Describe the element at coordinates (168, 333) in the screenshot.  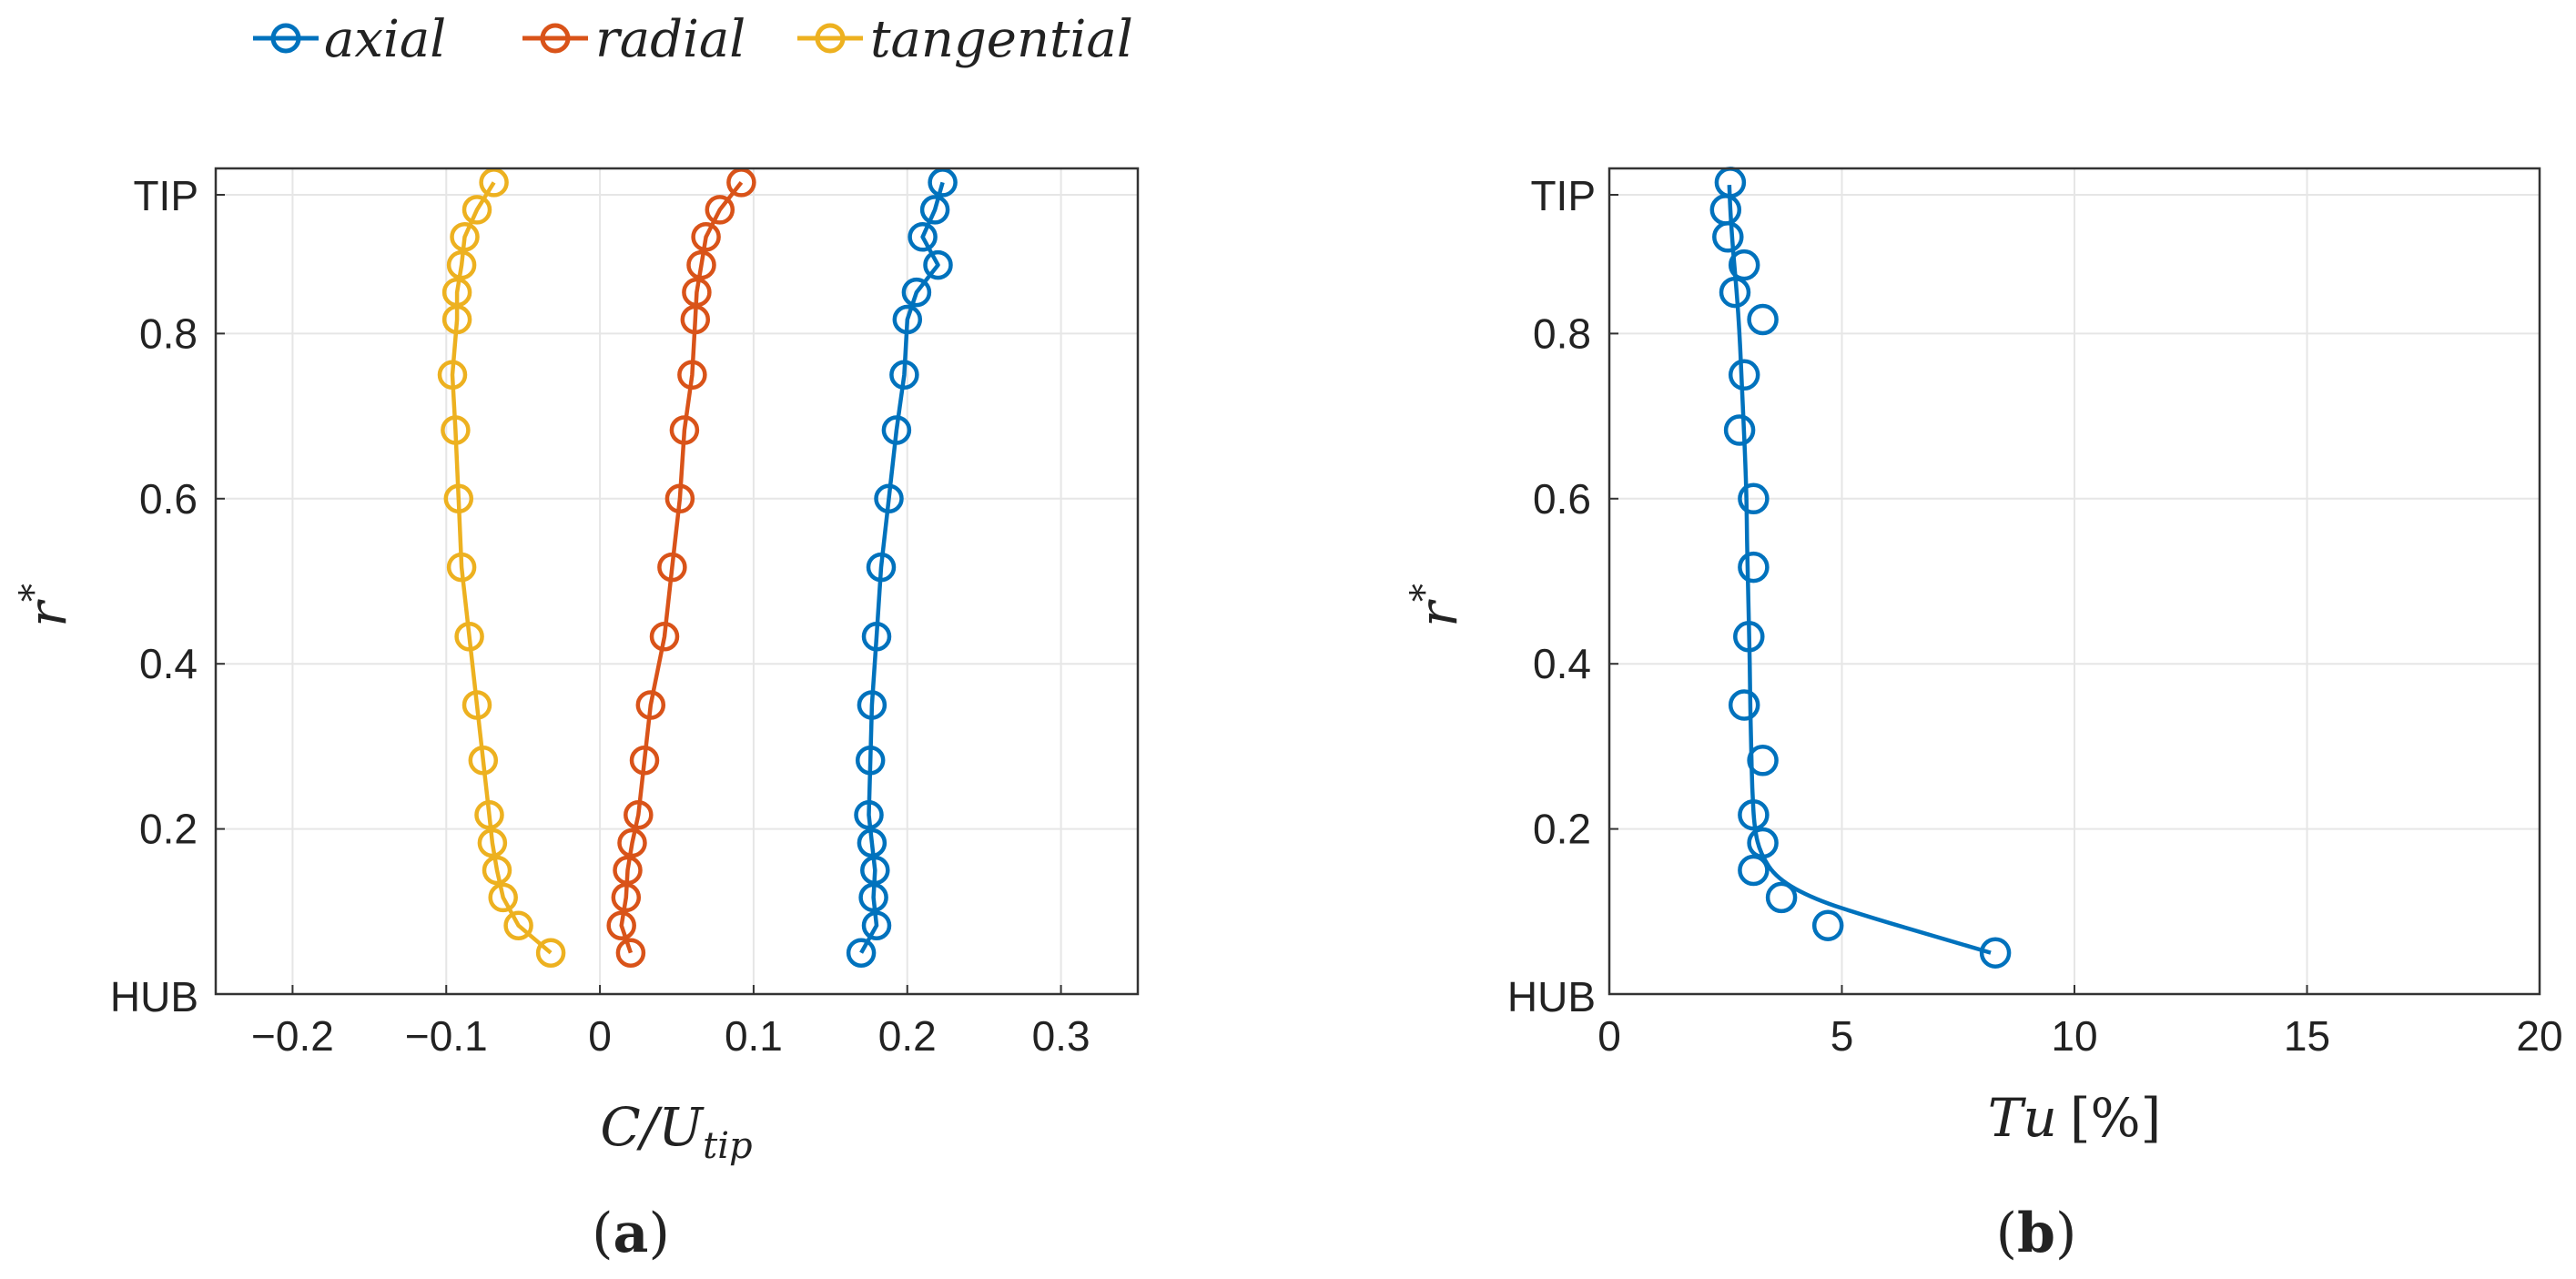
I see `chart-a-ytick-label: 0.8` at that location.